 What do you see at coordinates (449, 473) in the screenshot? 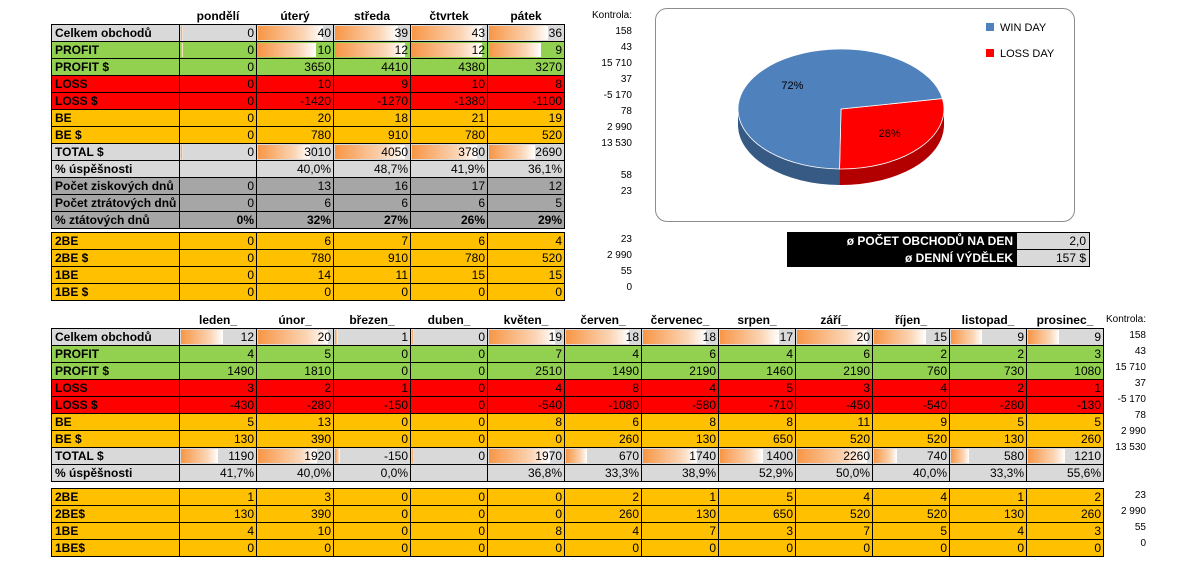
I see `table-cell` at bounding box center [449, 473].